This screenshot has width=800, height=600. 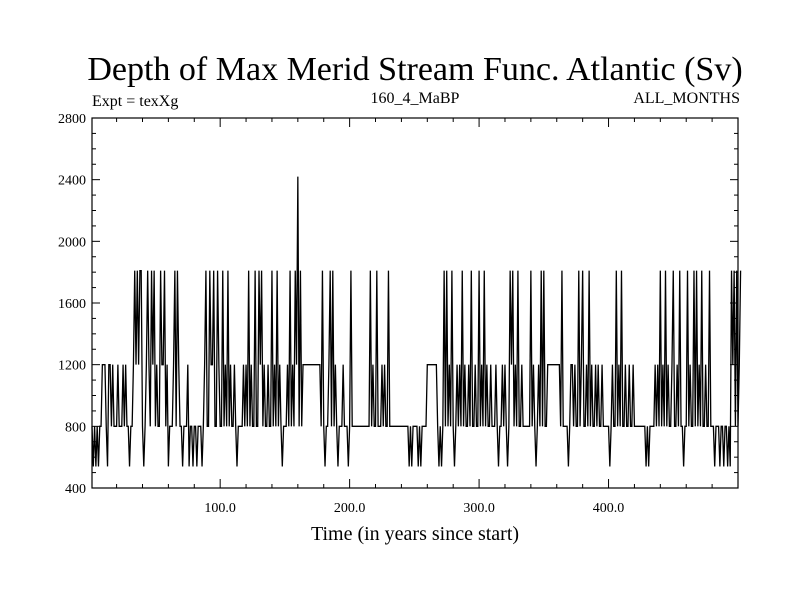 I want to click on x-tick-label: 200.0, so click(x=350, y=508).